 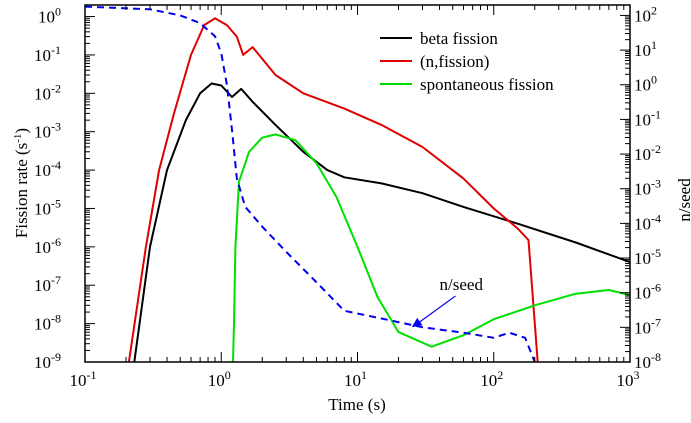 I want to click on y-right-tick-label: 10⁻¹, so click(x=647, y=118).